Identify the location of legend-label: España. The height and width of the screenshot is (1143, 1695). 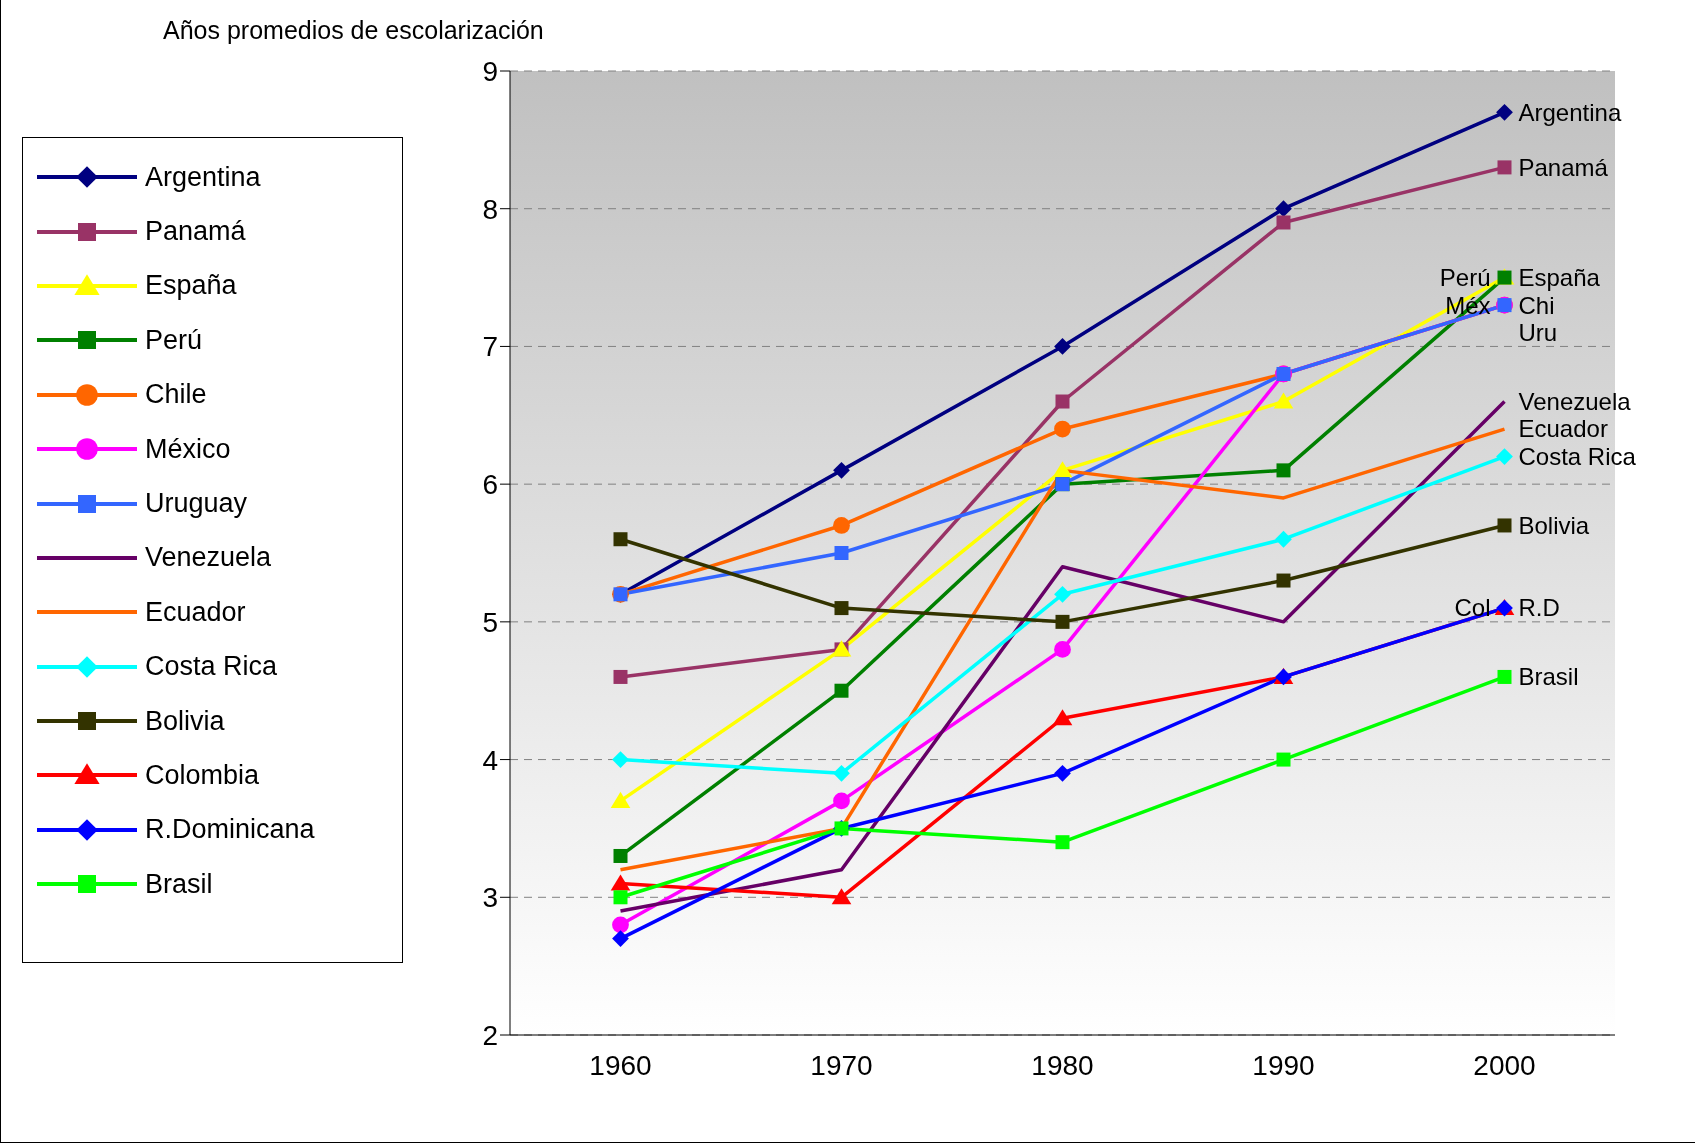
(191, 286).